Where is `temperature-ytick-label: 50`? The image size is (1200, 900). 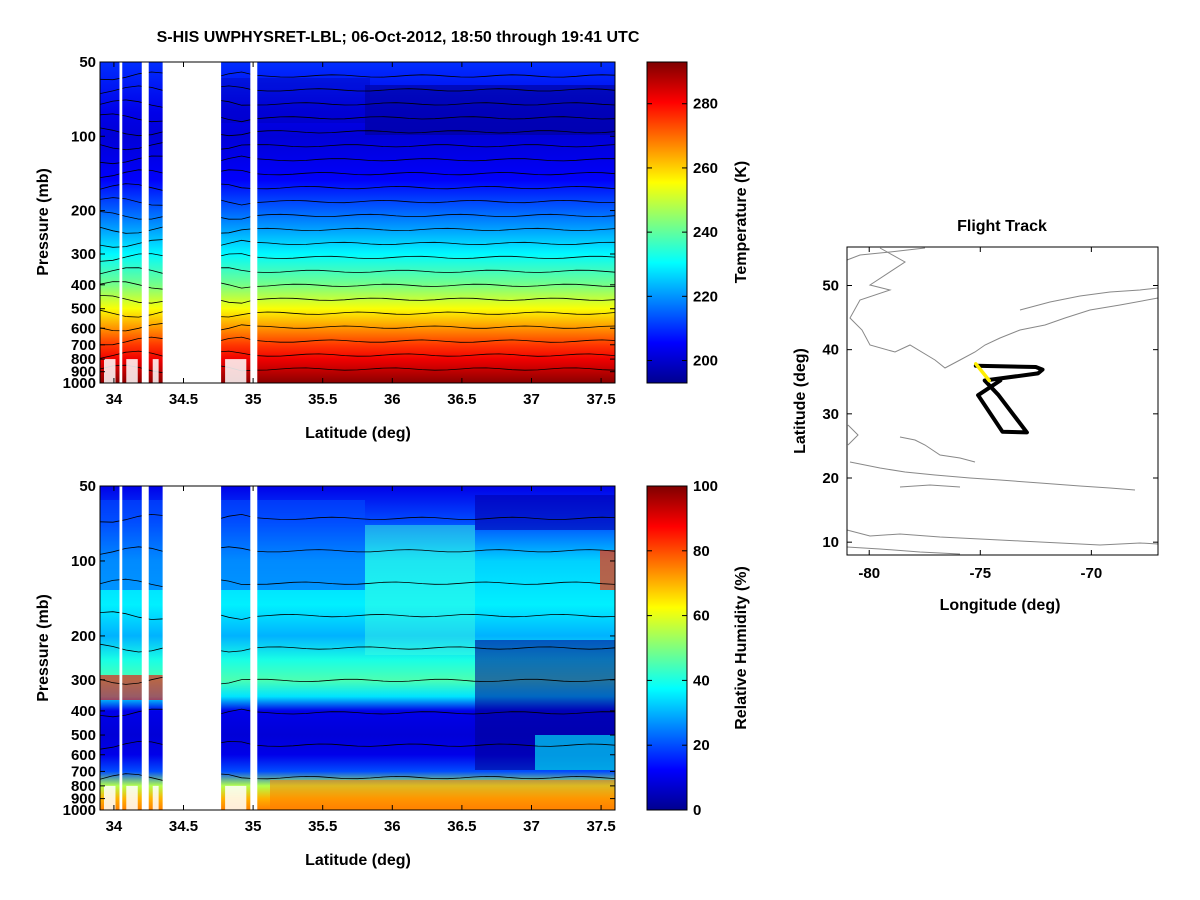
temperature-ytick-label: 50 is located at coordinates (87, 62).